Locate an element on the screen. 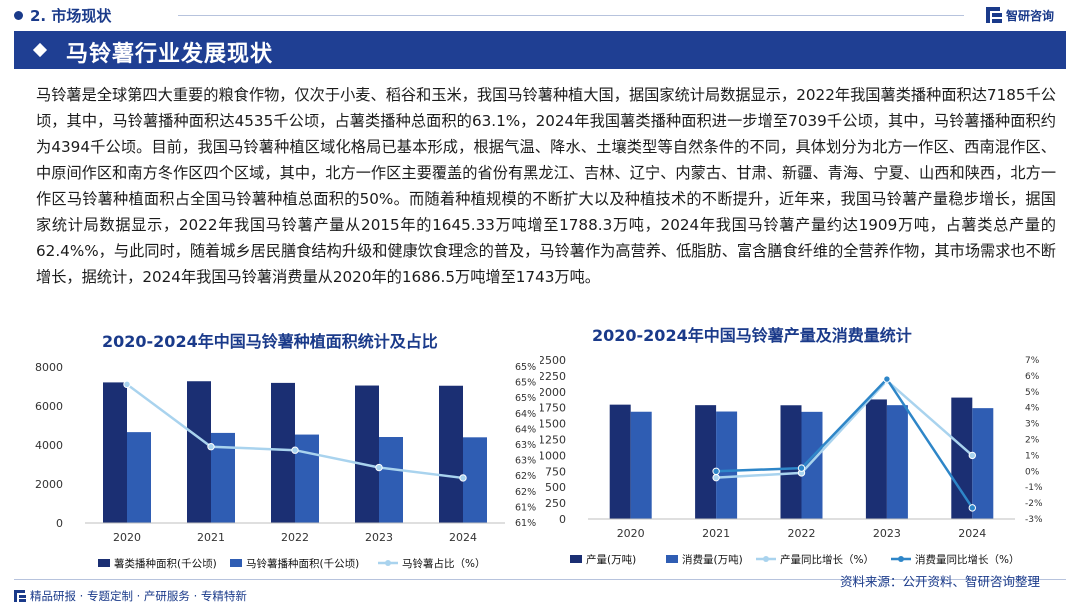 The image size is (1080, 606). y-left-tick-label: 6000 is located at coordinates (49, 406).